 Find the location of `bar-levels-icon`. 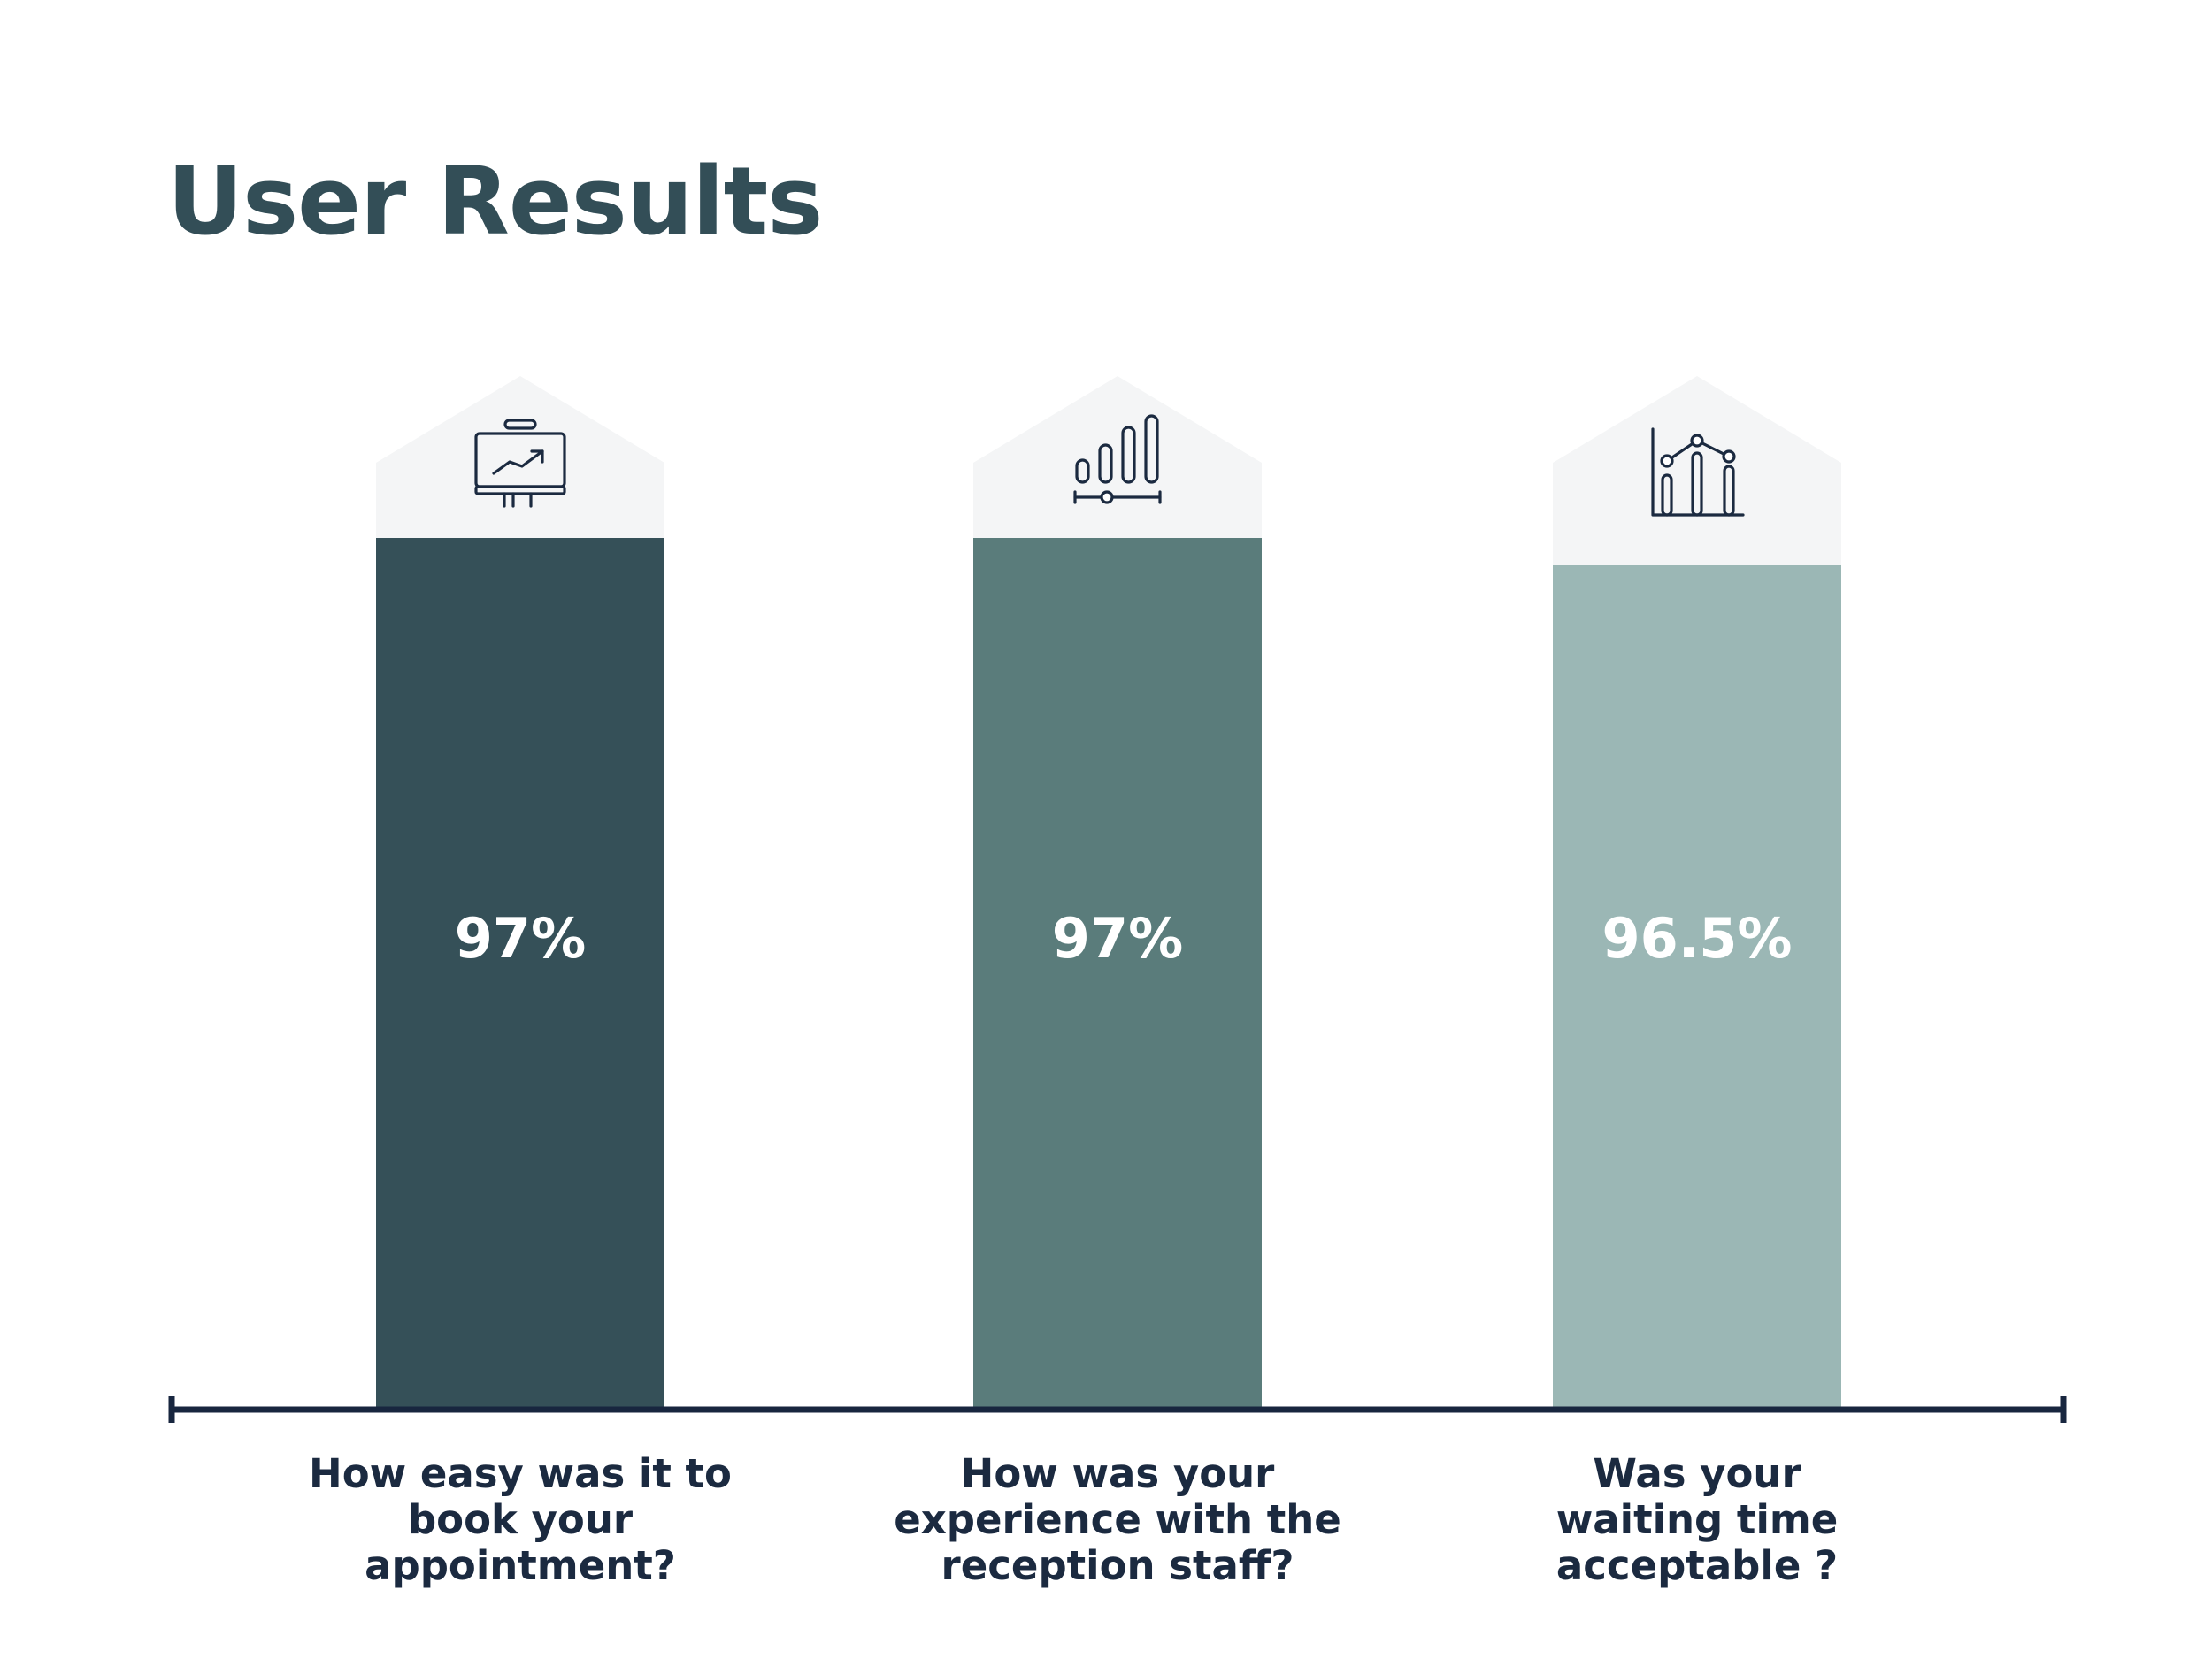

bar-levels-icon is located at coordinates (1117, 459).